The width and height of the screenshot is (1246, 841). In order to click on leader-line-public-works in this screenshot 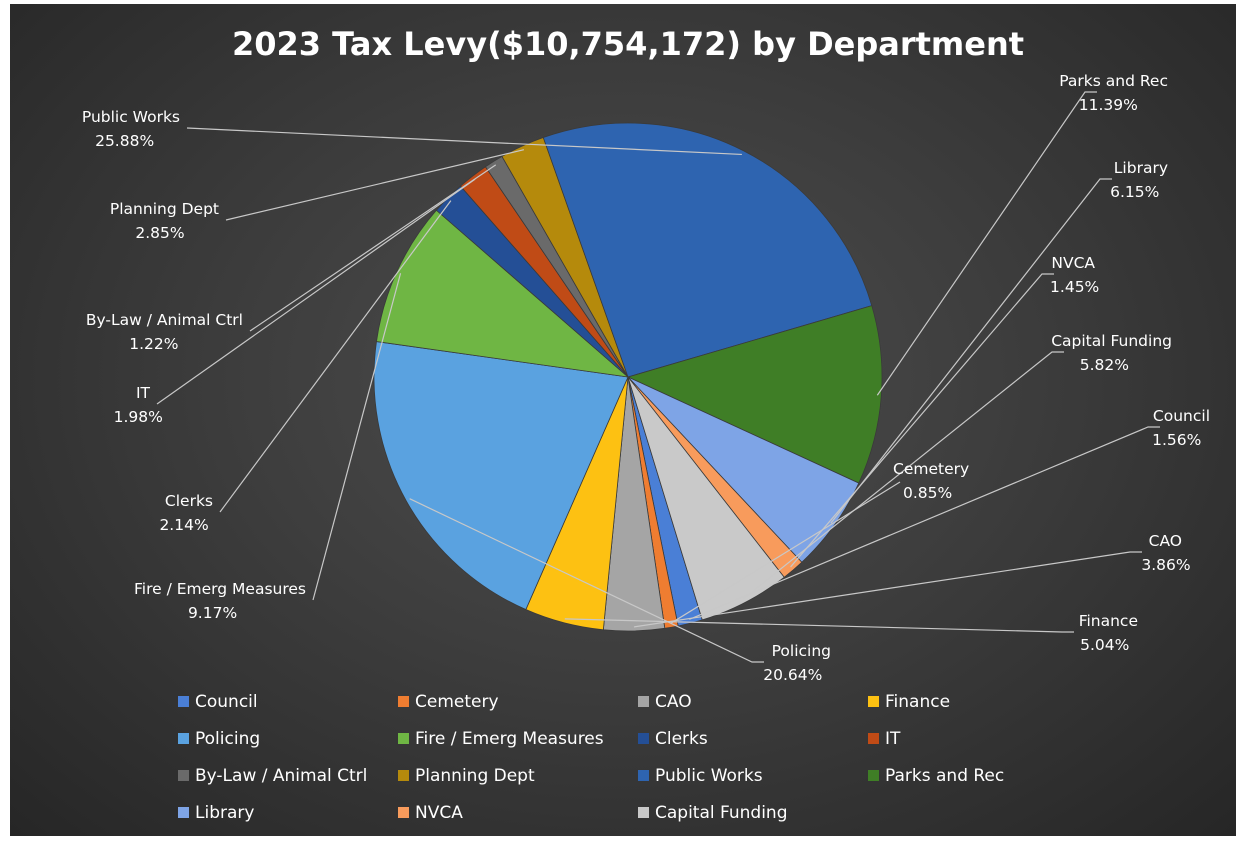, I will do `click(464, 141)`.